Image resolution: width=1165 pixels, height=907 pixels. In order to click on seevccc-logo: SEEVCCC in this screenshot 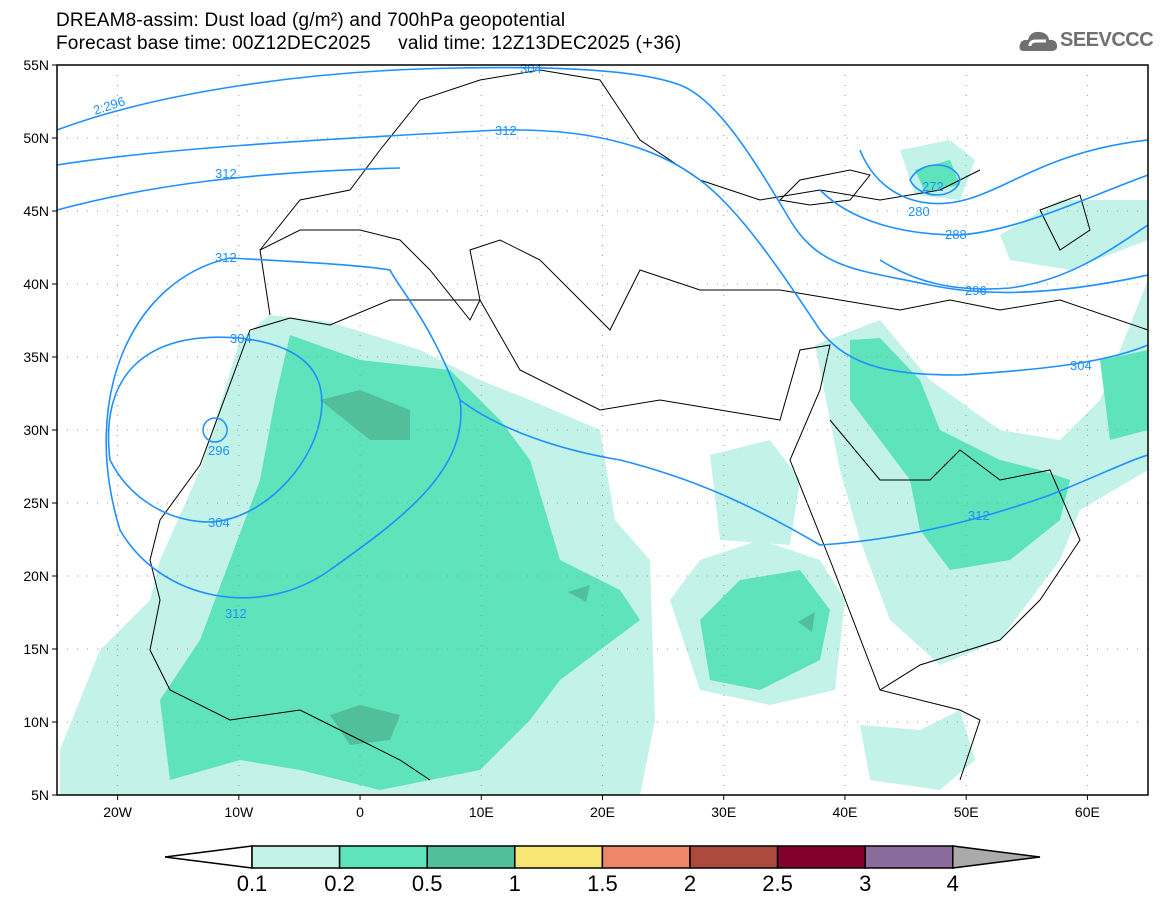, I will do `click(1088, 42)`.